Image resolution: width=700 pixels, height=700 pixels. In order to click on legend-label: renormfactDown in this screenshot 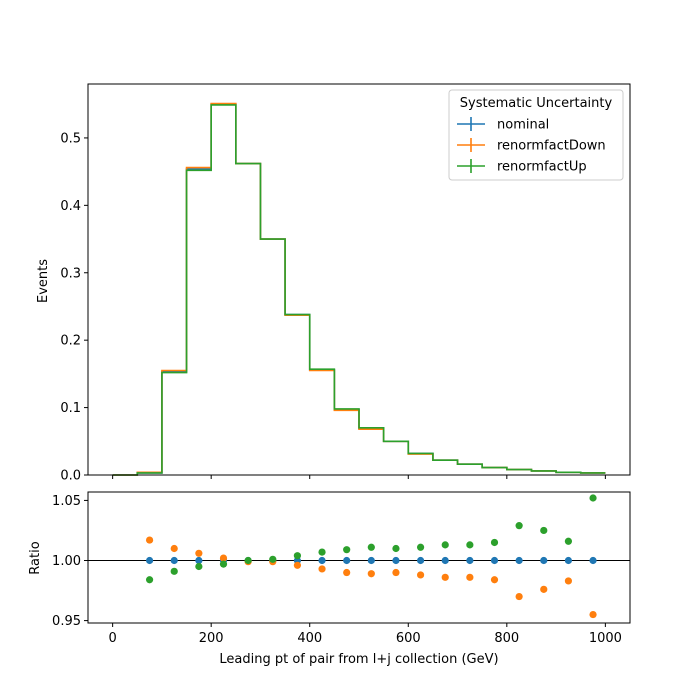, I will do `click(551, 146)`.